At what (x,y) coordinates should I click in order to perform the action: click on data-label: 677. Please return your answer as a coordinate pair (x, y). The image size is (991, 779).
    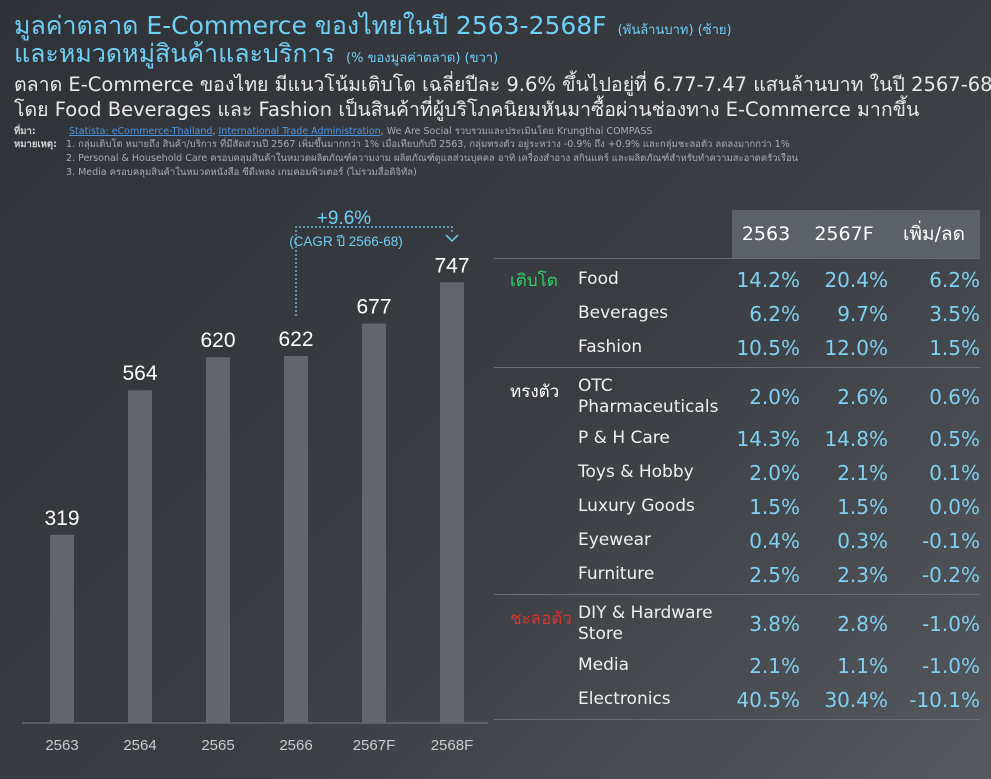
    Looking at the image, I should click on (373, 307).